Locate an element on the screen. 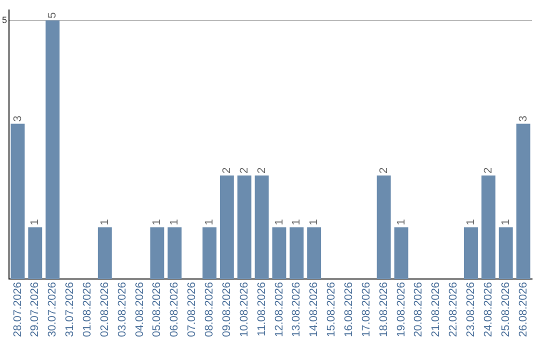 This screenshot has width=540, height=340. x-tick-label: 08.08.2026 is located at coordinates (210, 310).